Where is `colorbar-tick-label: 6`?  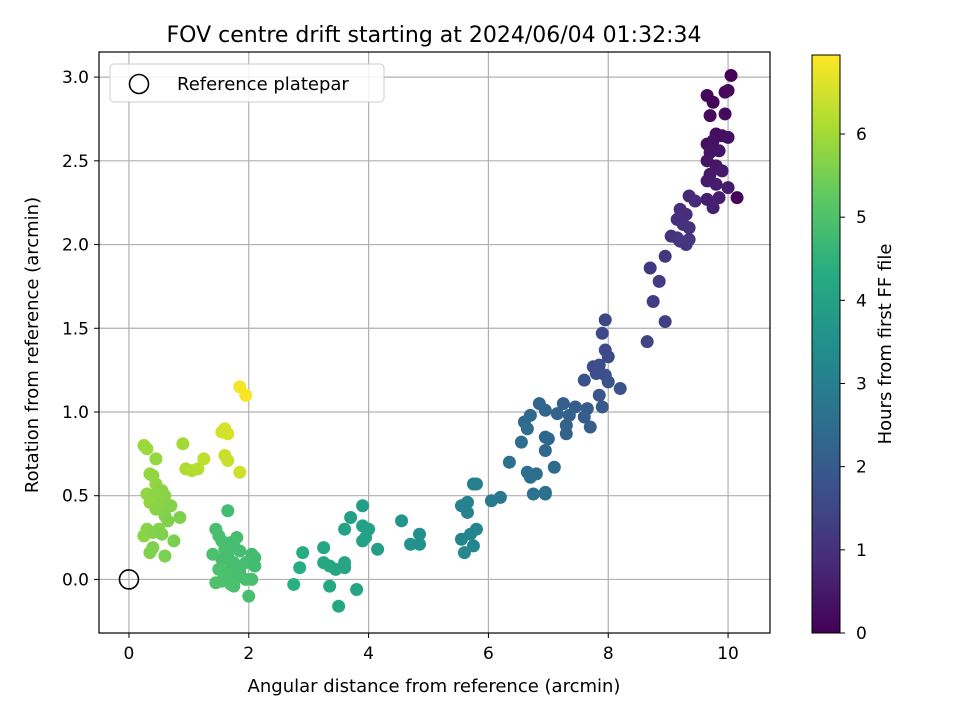
colorbar-tick-label: 6 is located at coordinates (861, 135).